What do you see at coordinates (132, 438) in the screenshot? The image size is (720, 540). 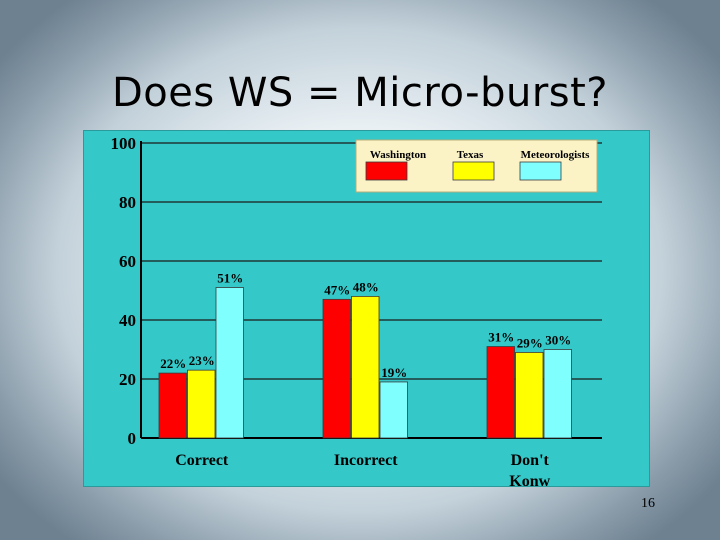 I see `y-tick-label: 0` at bounding box center [132, 438].